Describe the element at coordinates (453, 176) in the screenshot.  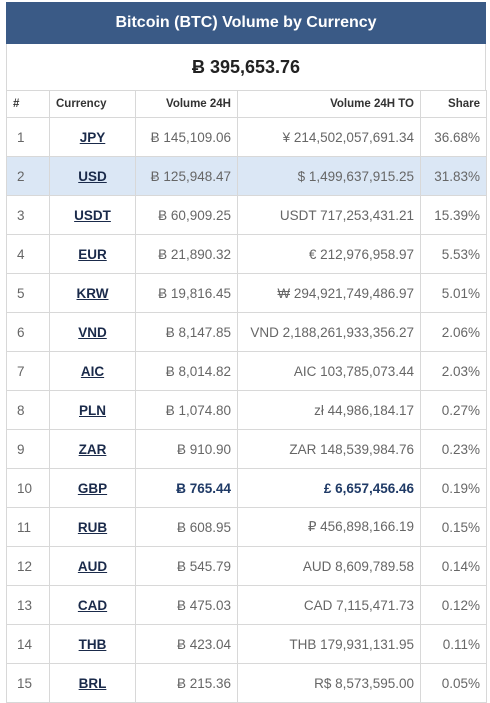
I see `row-share: 31.83%` at that location.